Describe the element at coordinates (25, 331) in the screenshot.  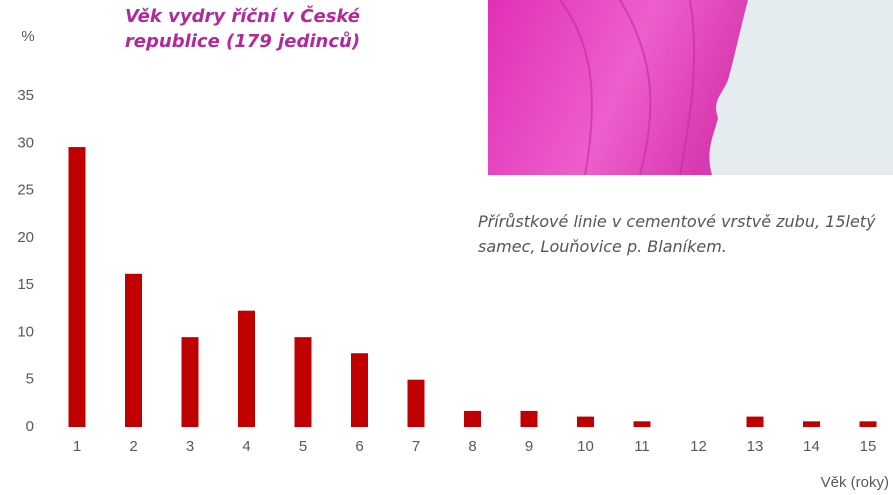
I see `y-tick-label: 10` at that location.